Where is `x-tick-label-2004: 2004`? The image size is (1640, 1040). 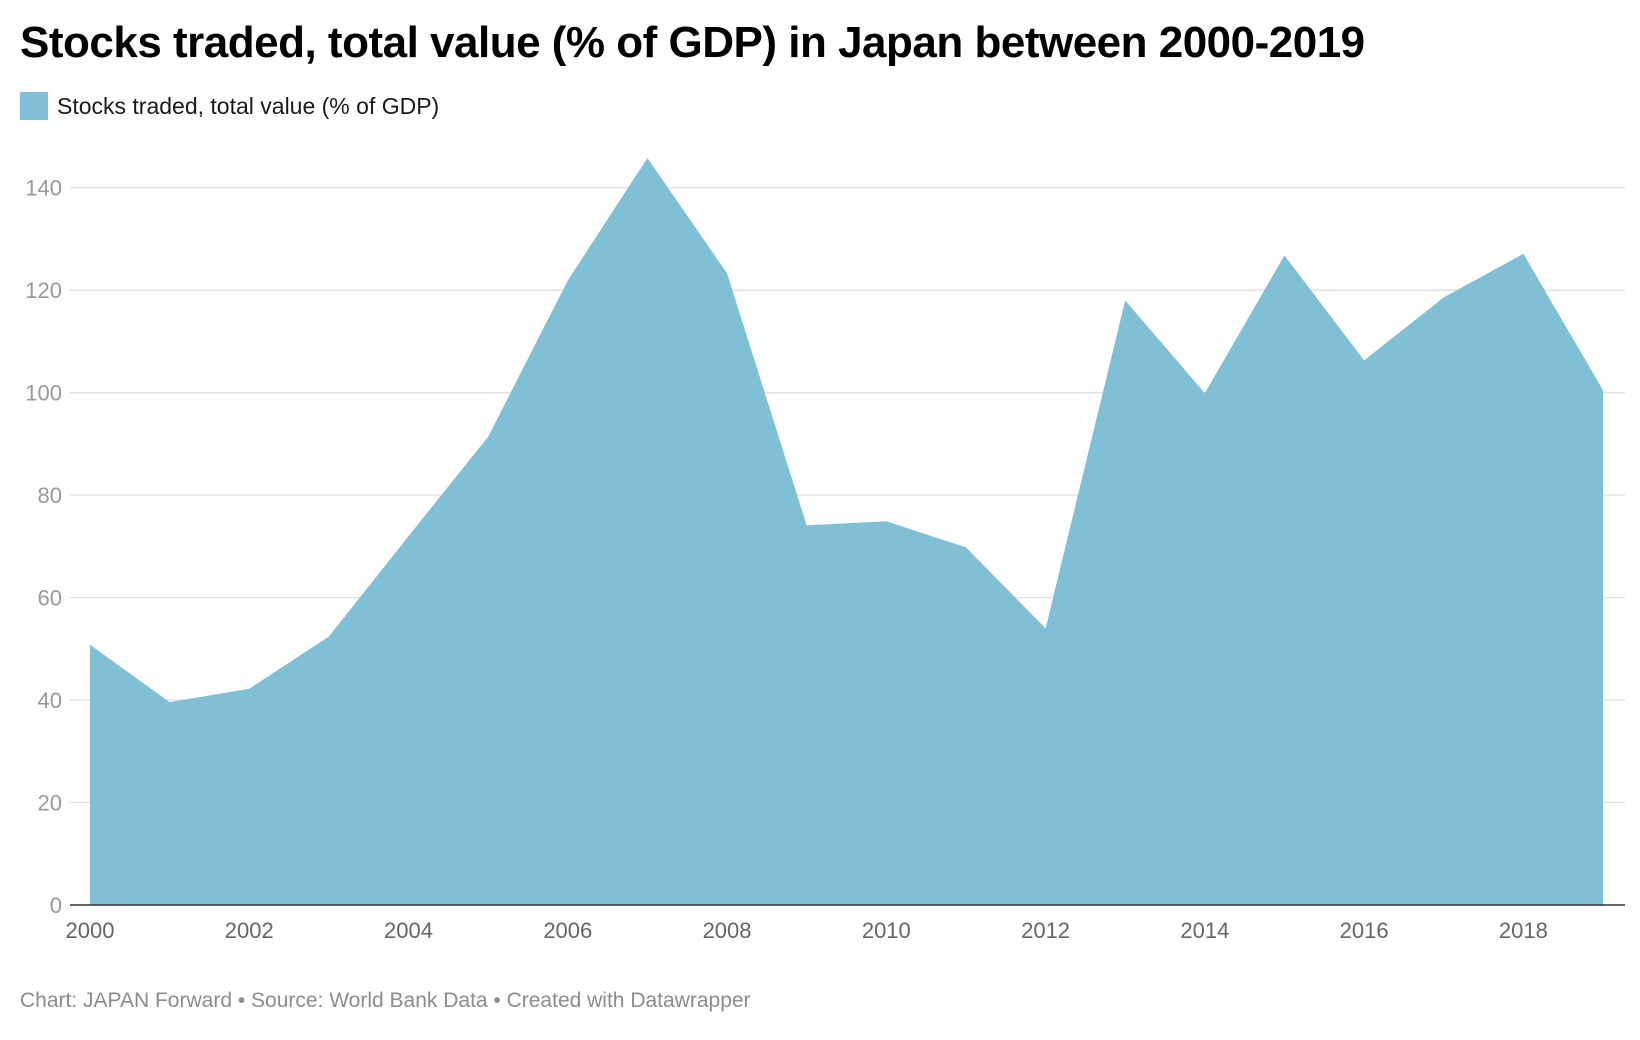 x-tick-label-2004: 2004 is located at coordinates (408, 930).